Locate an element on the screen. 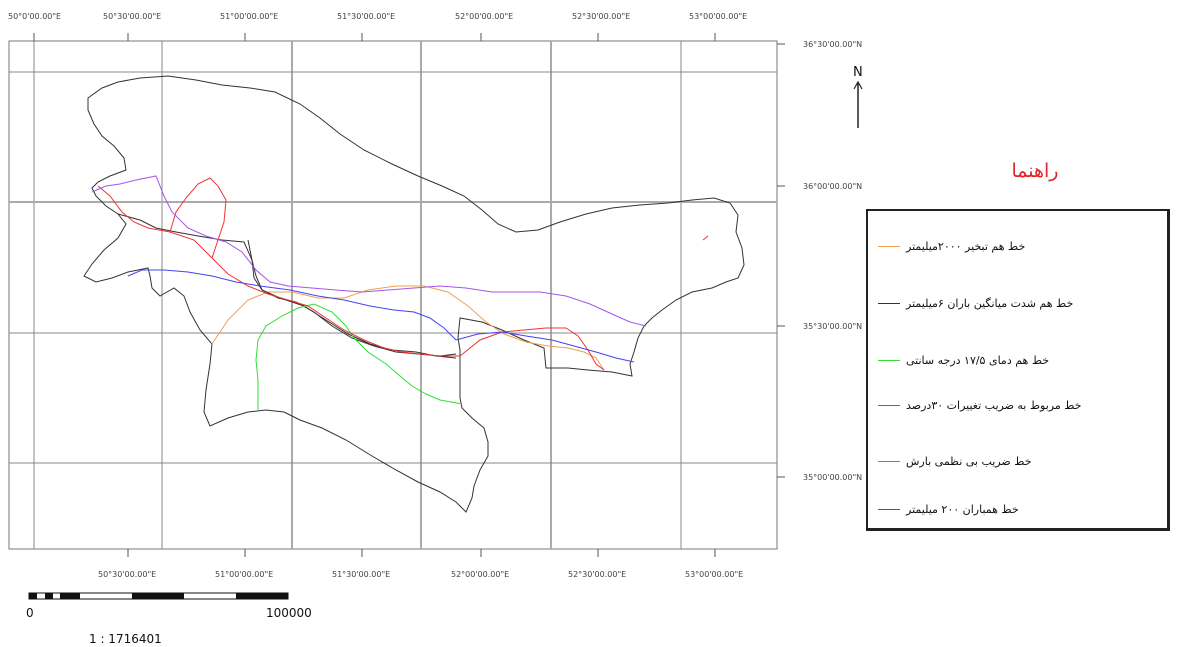 The image size is (1188, 647). legend-item: خط مربوط به ضریب تغییرات ۳۰درصد is located at coordinates (979, 405).